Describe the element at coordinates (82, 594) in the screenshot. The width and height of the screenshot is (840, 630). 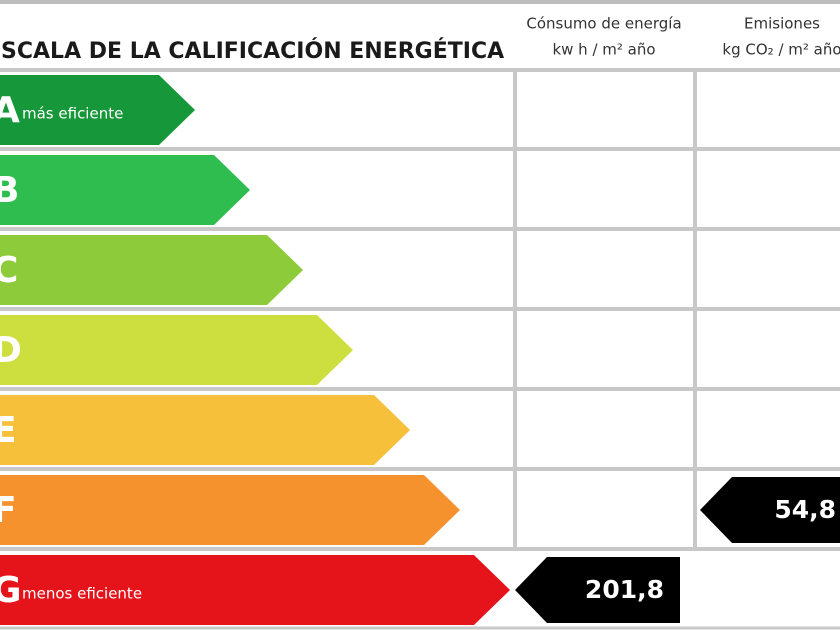
I see `rating-note: menos eficiente` at that location.